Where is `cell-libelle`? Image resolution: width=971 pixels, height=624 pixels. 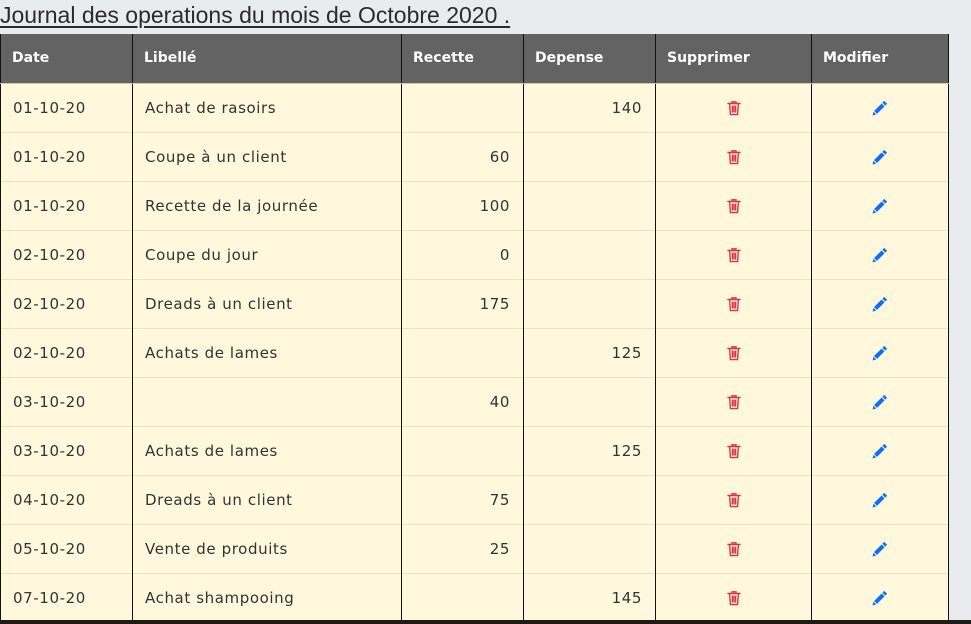
cell-libelle is located at coordinates (267, 401).